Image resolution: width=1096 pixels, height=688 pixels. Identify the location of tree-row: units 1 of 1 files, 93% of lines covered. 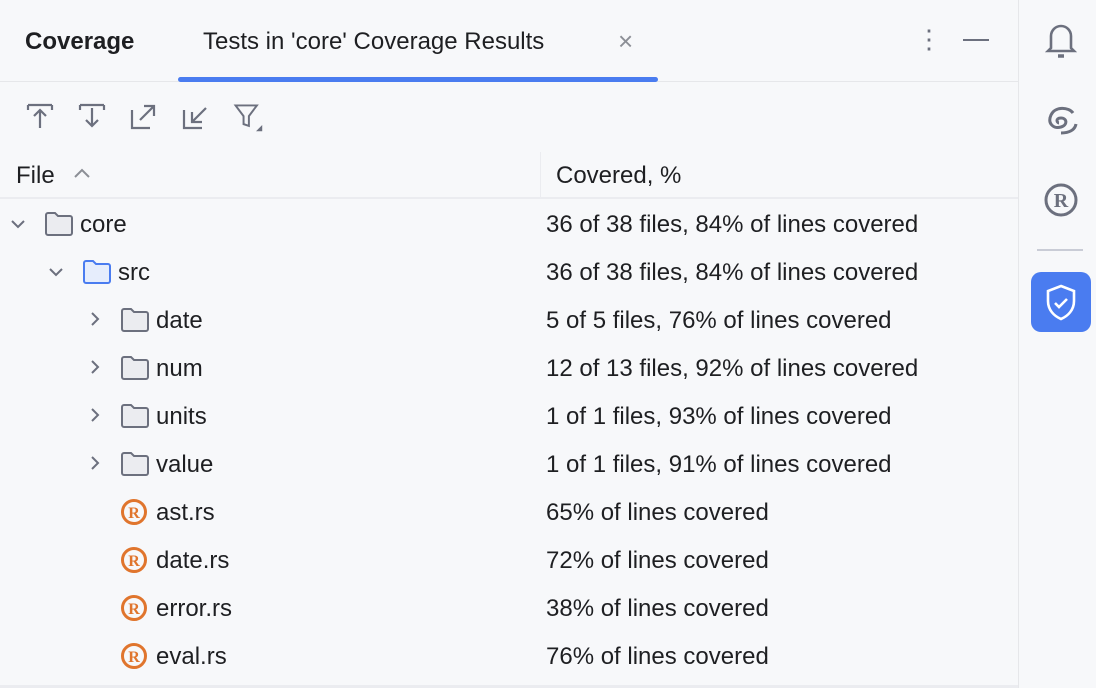
(509, 416).